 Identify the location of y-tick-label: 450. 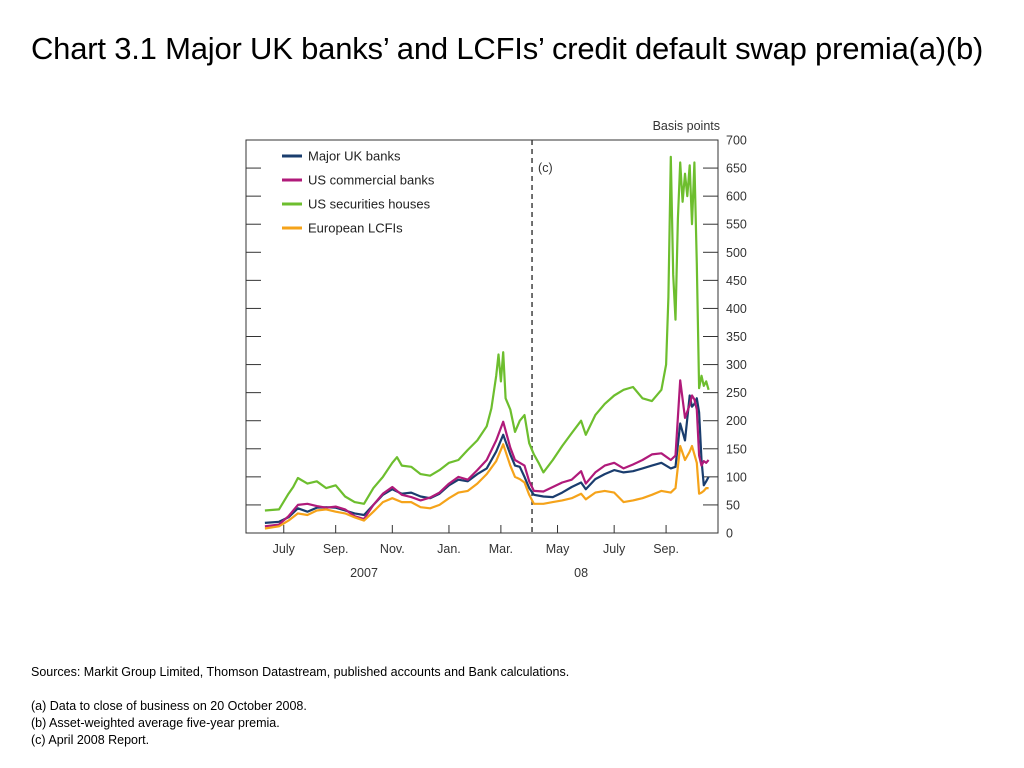
(736, 281).